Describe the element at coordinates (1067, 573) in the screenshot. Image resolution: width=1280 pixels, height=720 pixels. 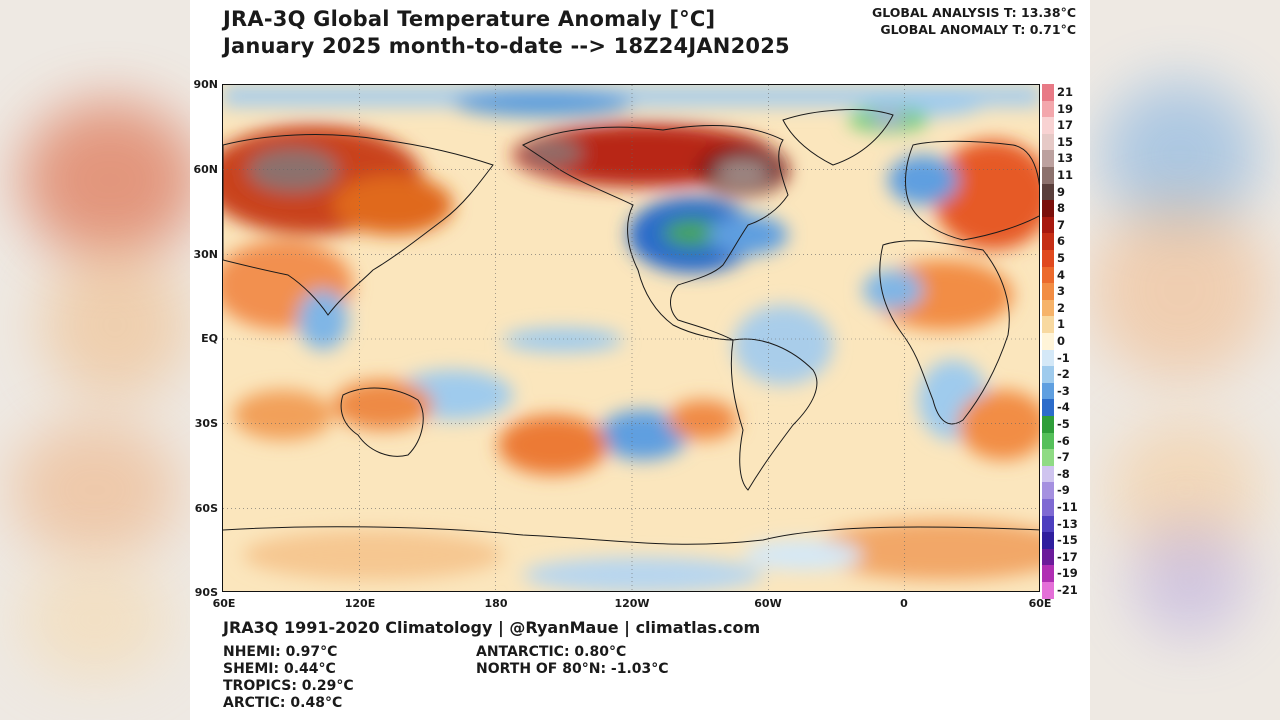
I see `colorbar-label: -19` at that location.